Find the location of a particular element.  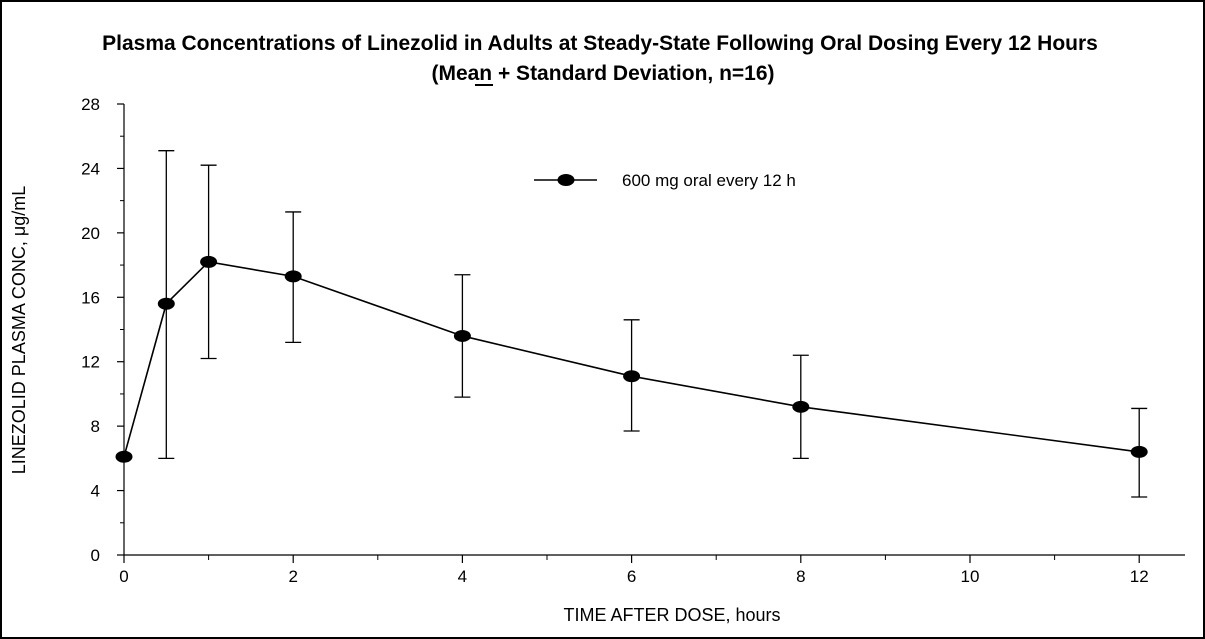

y-tick-label: 0 is located at coordinates (95, 555).